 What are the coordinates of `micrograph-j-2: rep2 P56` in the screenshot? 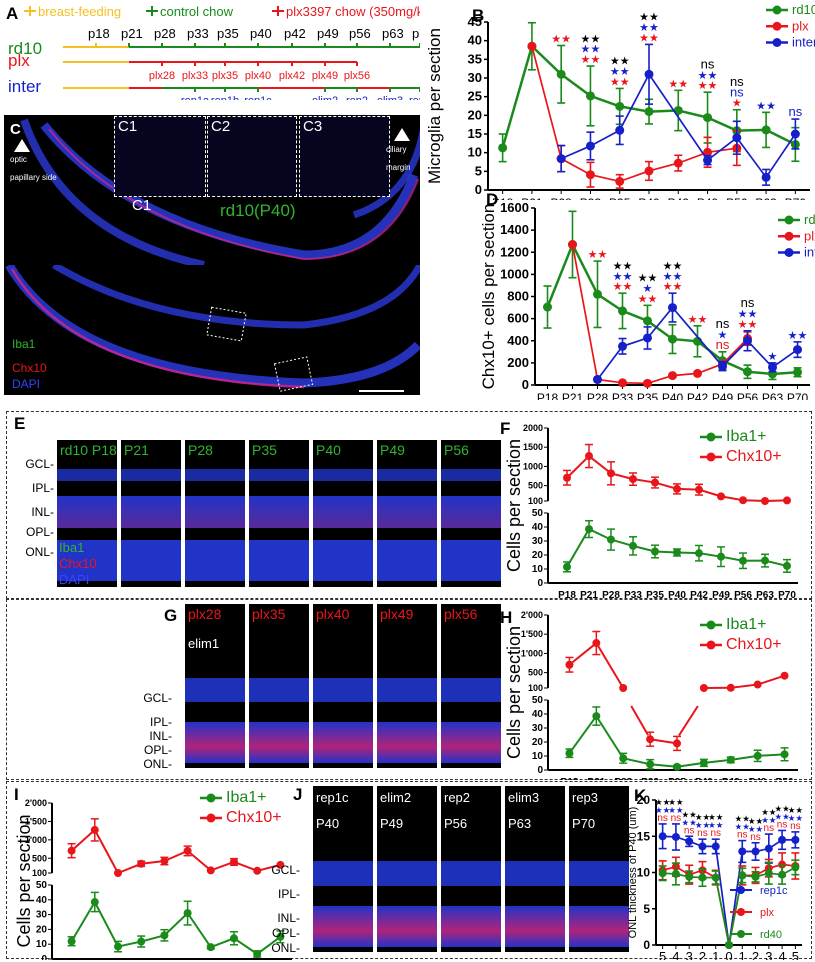 It's located at (471, 869).